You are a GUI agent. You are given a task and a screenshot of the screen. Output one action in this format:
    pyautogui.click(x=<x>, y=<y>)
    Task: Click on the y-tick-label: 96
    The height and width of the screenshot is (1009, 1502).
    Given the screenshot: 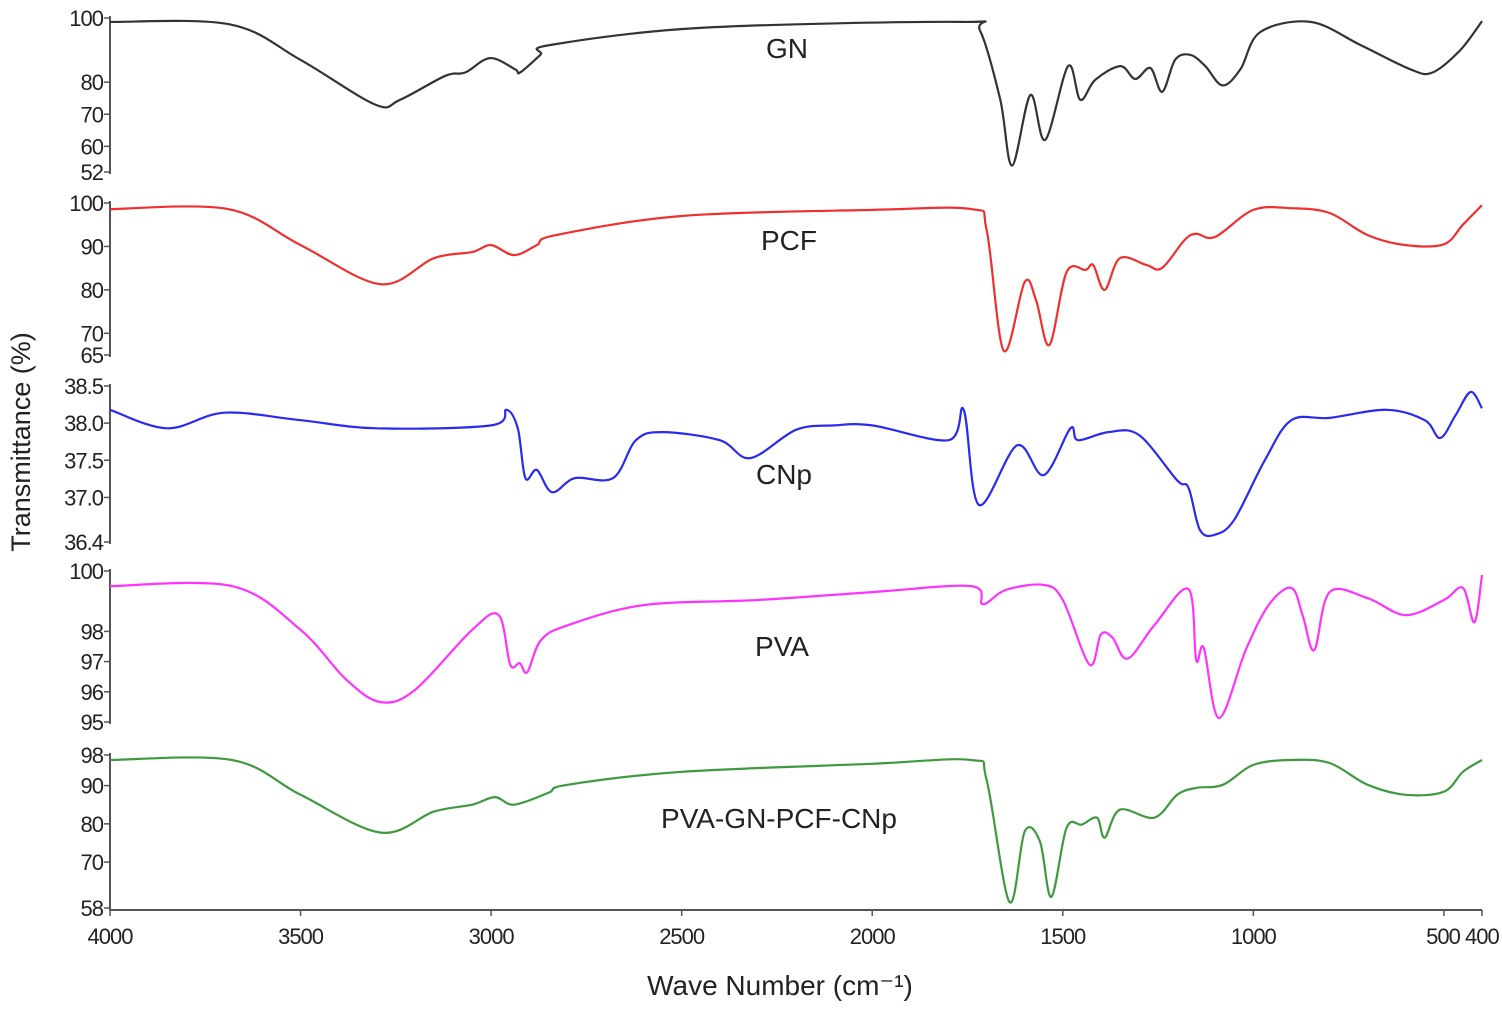 What is the action you would take?
    pyautogui.click(x=92, y=692)
    